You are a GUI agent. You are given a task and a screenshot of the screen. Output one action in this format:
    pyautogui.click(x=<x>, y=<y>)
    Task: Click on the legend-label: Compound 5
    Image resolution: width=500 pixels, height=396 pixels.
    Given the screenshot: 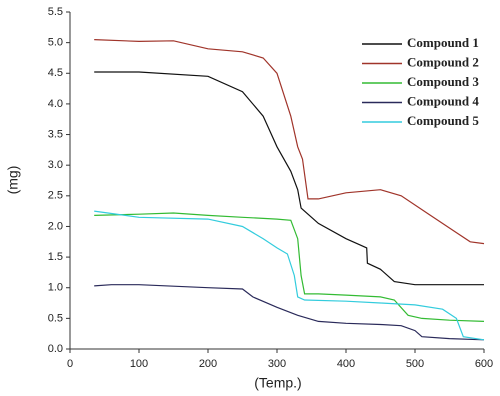 What is the action you would take?
    pyautogui.click(x=443, y=120)
    